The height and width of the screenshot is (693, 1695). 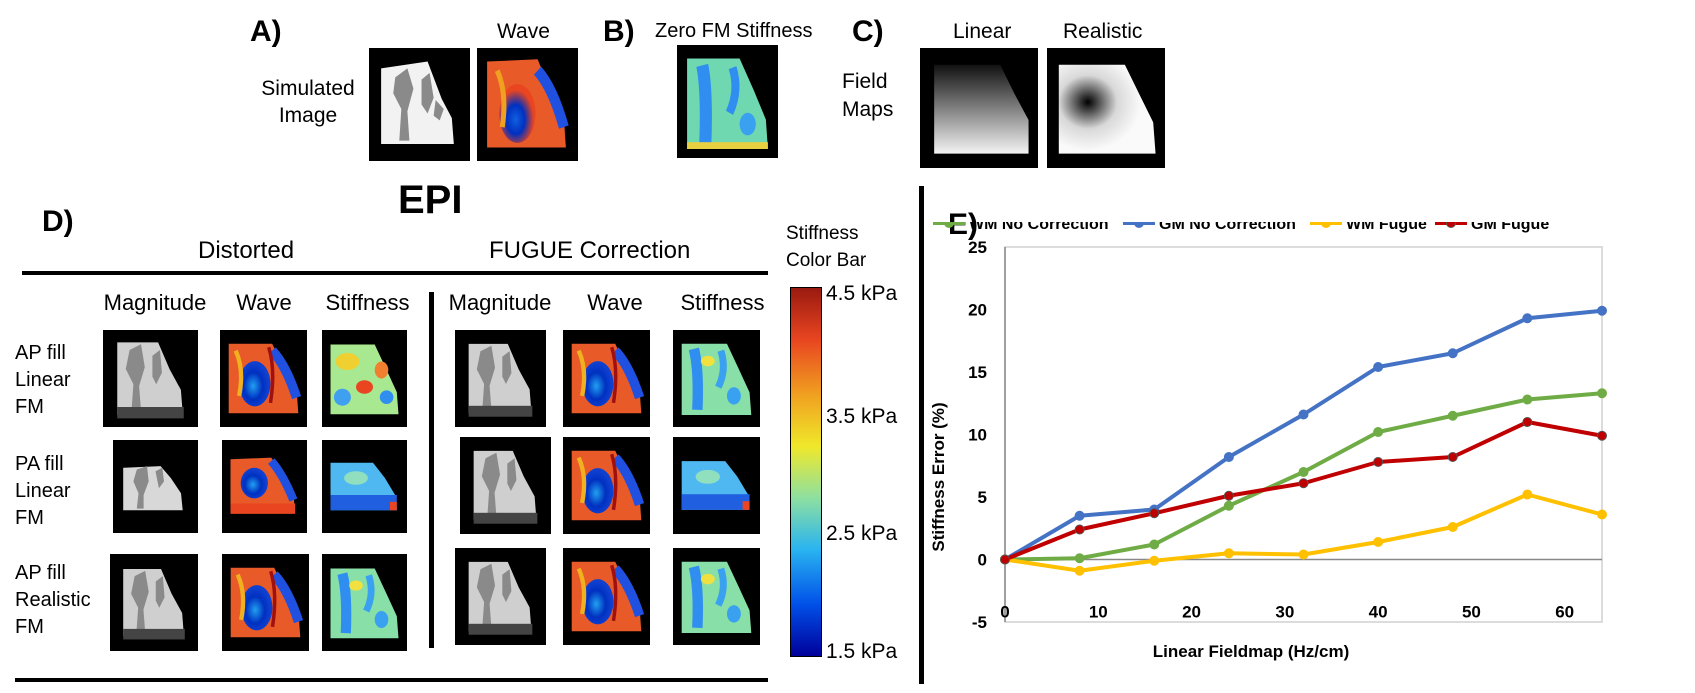 What do you see at coordinates (977, 247) in the screenshot?
I see `y-tick-label: 25` at bounding box center [977, 247].